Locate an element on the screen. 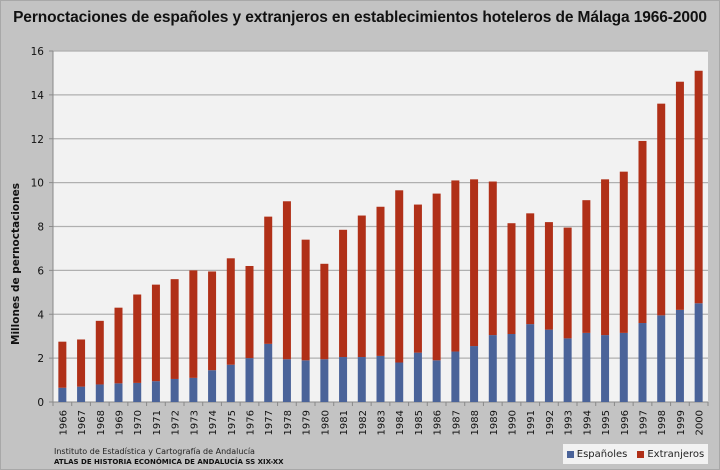 The width and height of the screenshot is (720, 470). y-tick-label: 8 is located at coordinates (40, 228).